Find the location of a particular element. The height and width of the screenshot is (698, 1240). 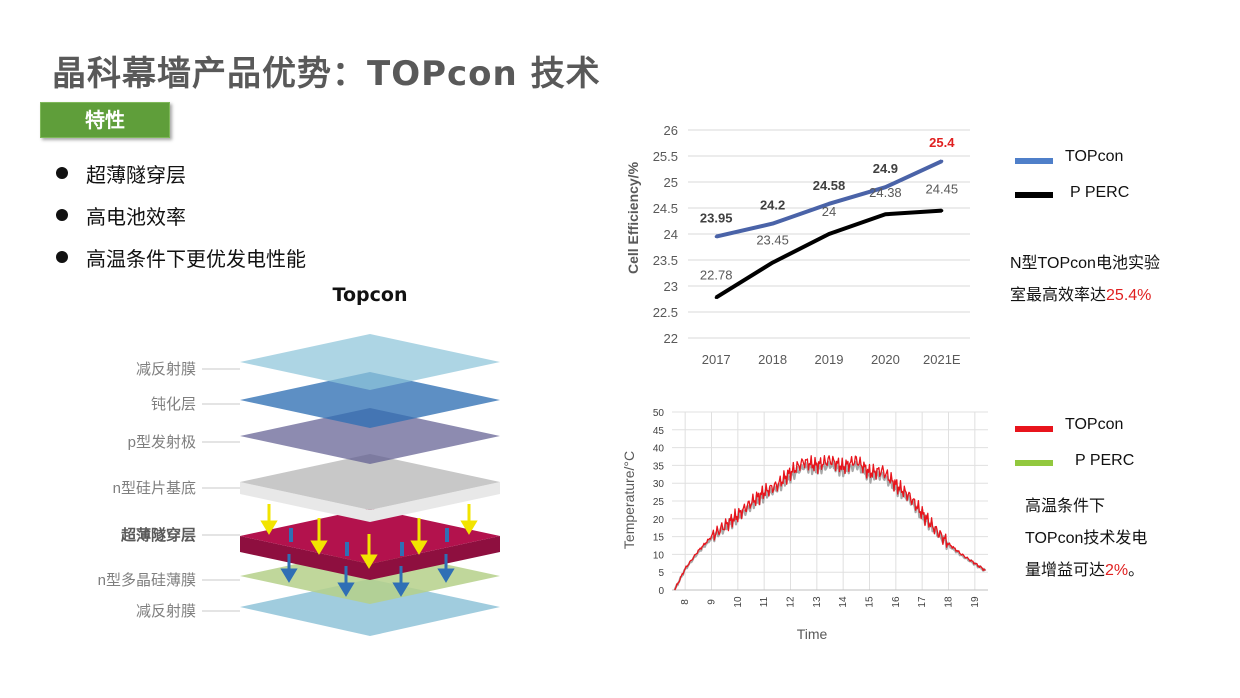

y-tick-labels: 22 22.5 23 23.5 24 24.5 25 25.5 26 is located at coordinates (665, 234).